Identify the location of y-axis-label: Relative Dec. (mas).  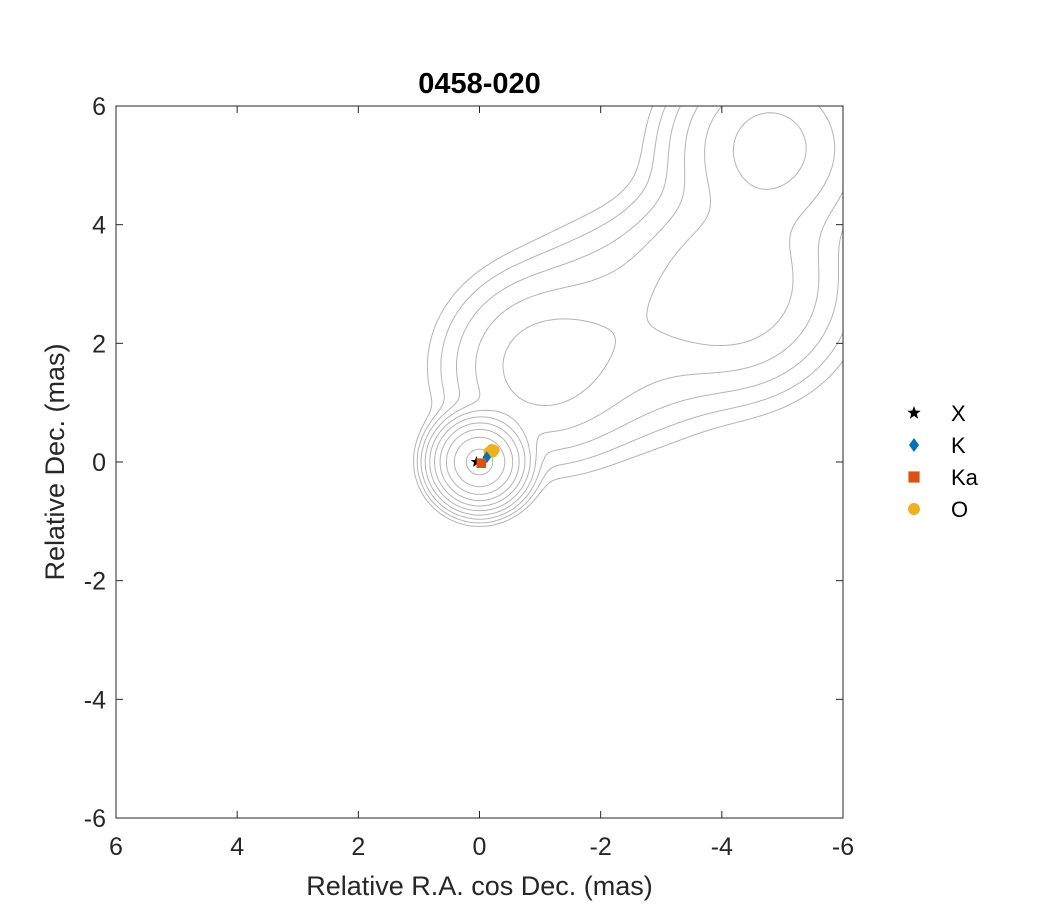
(55, 461).